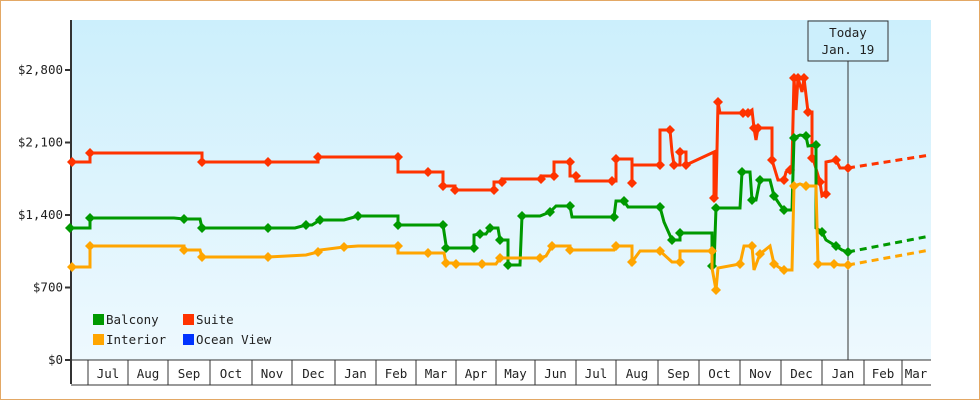 The width and height of the screenshot is (980, 400). Describe the element at coordinates (883, 373) in the screenshot. I see `x-tick-label: Feb` at that location.